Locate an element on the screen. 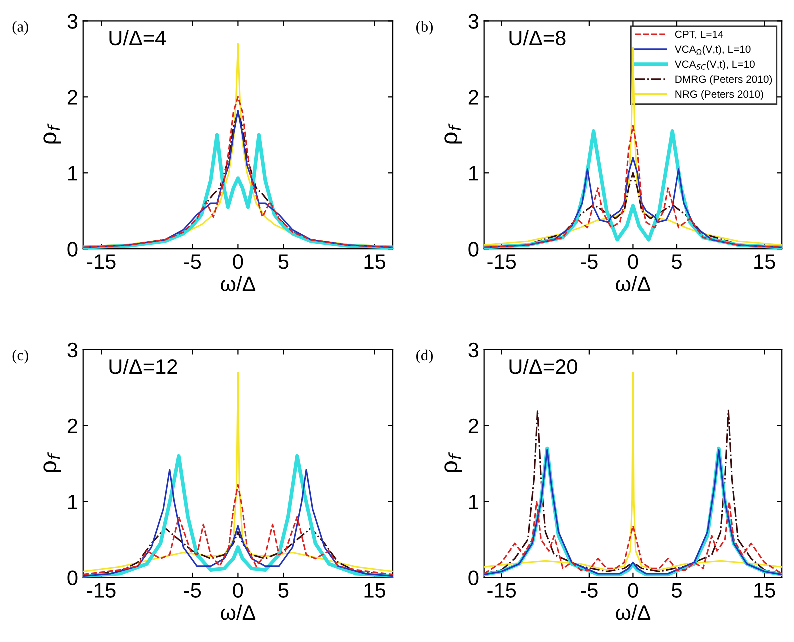  chart-title: U/Δ=12 is located at coordinates (144, 366).